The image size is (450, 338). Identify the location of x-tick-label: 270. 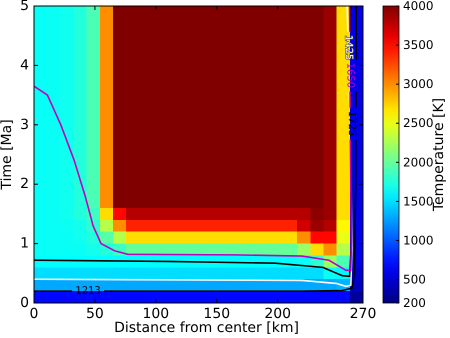
(363, 314).